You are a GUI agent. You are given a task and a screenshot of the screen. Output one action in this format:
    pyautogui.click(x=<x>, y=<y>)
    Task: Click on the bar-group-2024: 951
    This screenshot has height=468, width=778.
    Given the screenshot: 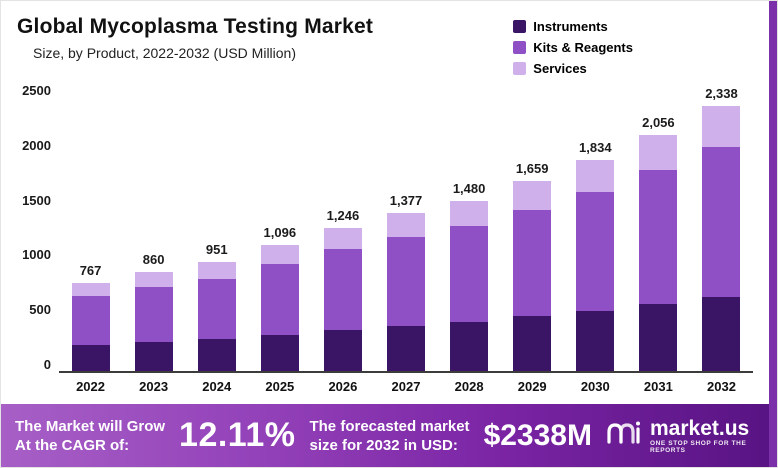 What is the action you would take?
    pyautogui.click(x=216, y=228)
    